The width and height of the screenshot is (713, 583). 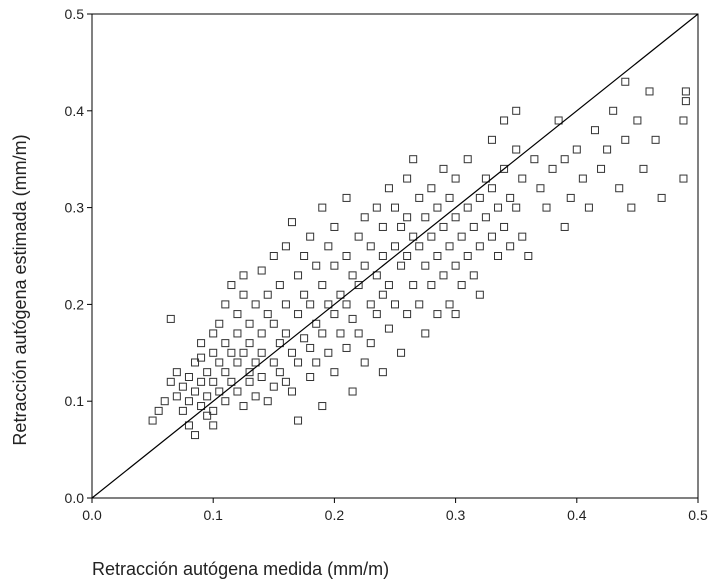 I want to click on y-tick-label: 0.5, so click(x=75, y=14).